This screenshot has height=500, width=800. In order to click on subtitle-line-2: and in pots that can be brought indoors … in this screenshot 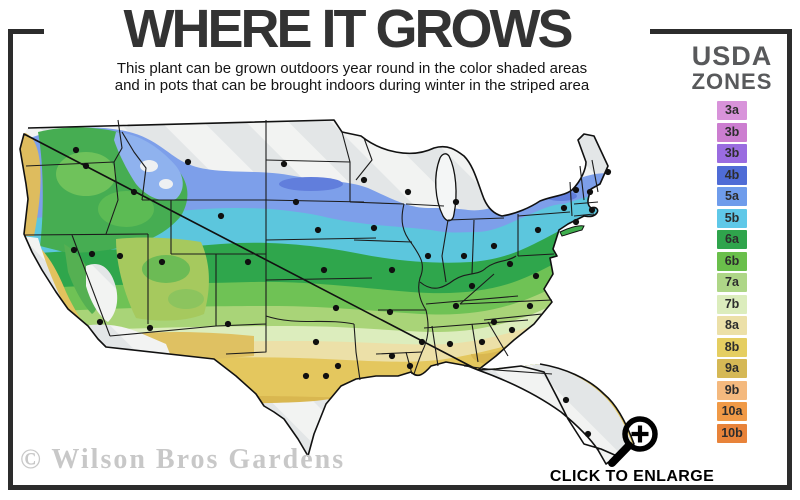, I will do `click(352, 85)`.